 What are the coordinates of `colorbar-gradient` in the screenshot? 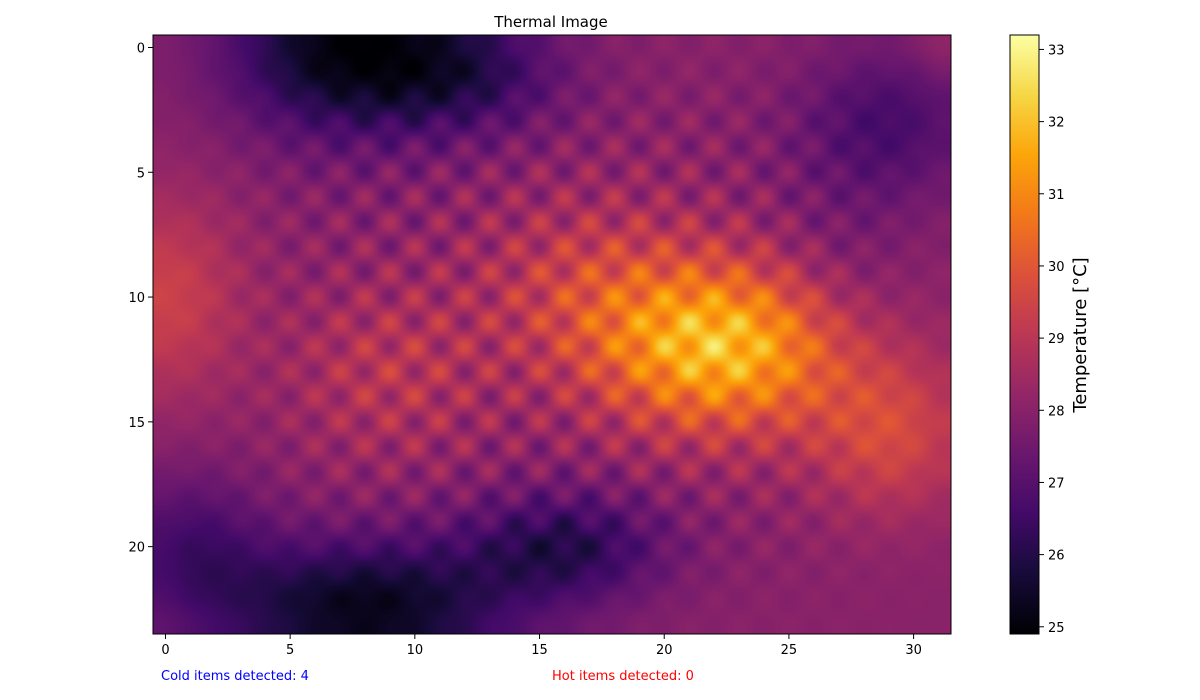 It's located at (1024, 334).